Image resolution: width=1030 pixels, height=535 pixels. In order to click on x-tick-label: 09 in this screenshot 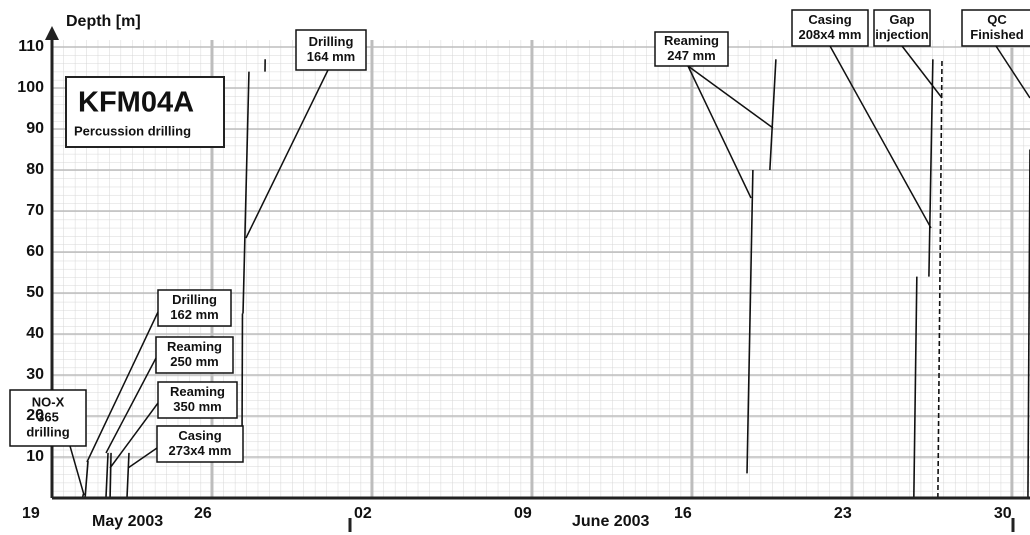, I will do `click(523, 513)`.